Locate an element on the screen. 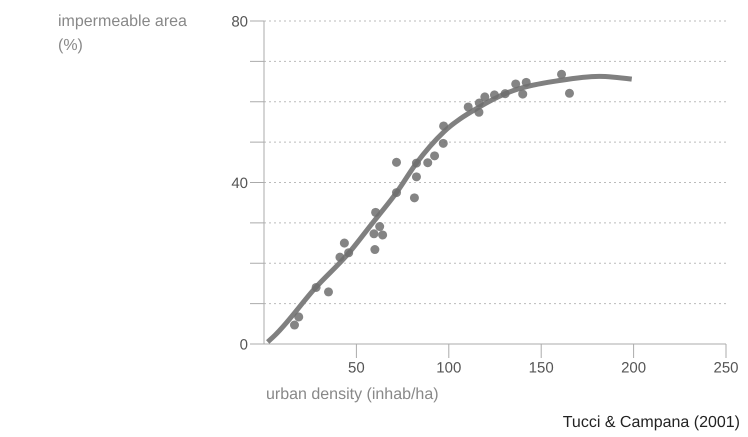  y-tick-label: 80 is located at coordinates (239, 21).